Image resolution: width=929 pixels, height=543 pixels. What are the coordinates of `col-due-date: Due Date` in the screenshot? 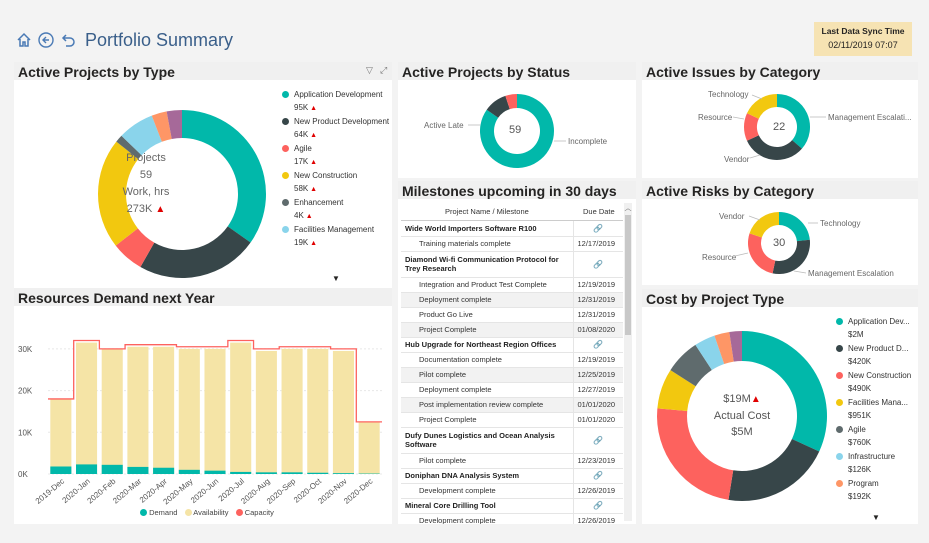 It's located at (599, 211).